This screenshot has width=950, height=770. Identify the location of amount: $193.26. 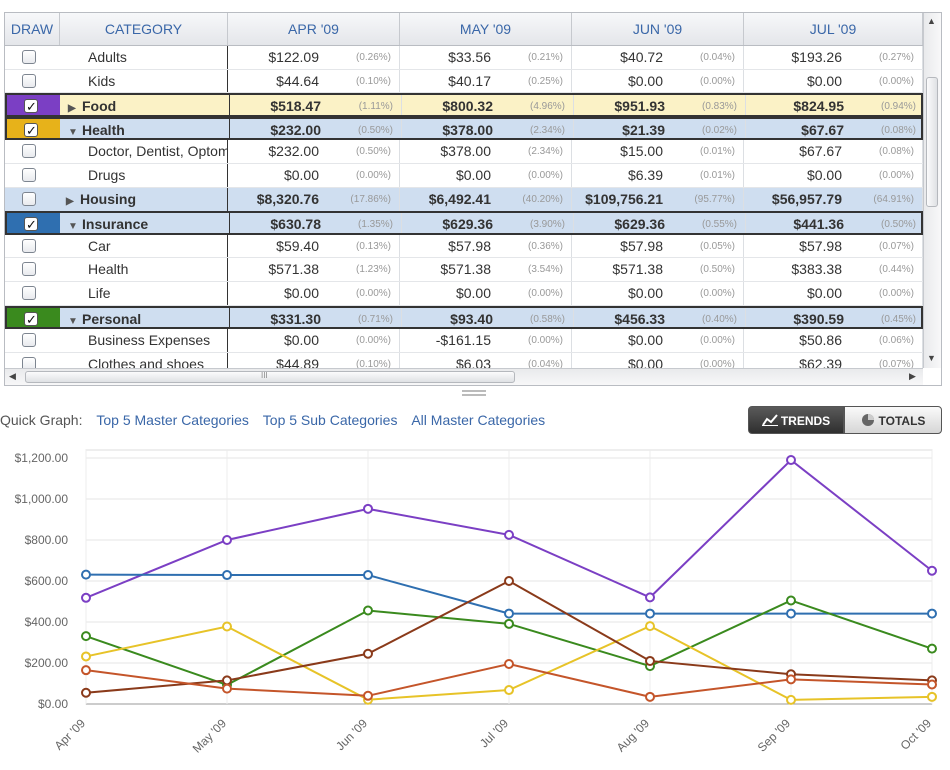
(816, 57).